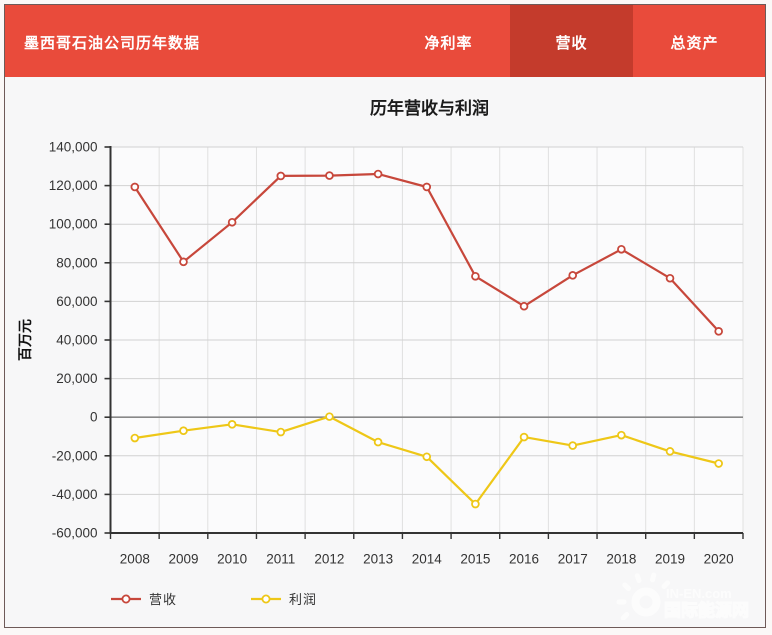 Image resolution: width=772 pixels, height=635 pixels. I want to click on y-tick-label: 0, so click(94, 417).